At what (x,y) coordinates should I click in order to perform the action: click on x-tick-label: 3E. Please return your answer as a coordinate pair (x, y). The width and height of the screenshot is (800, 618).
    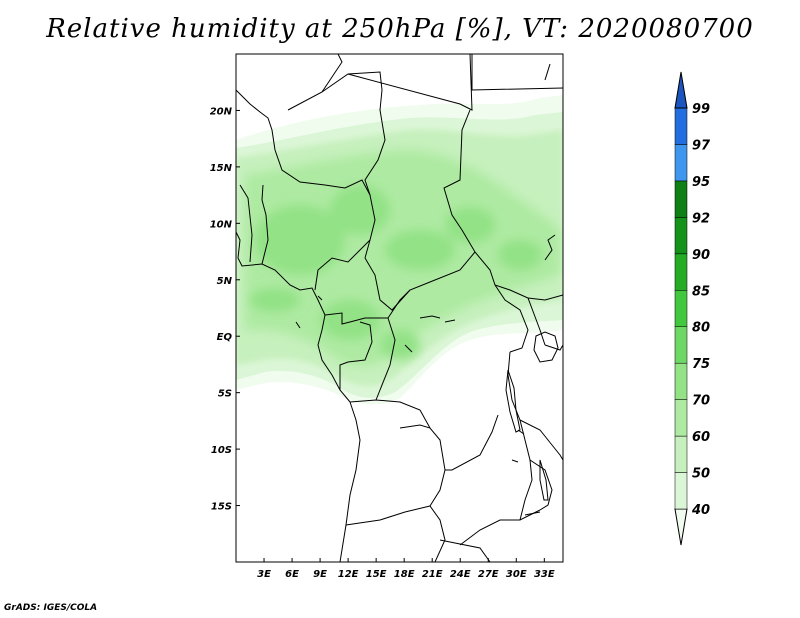
    Looking at the image, I should click on (264, 574).